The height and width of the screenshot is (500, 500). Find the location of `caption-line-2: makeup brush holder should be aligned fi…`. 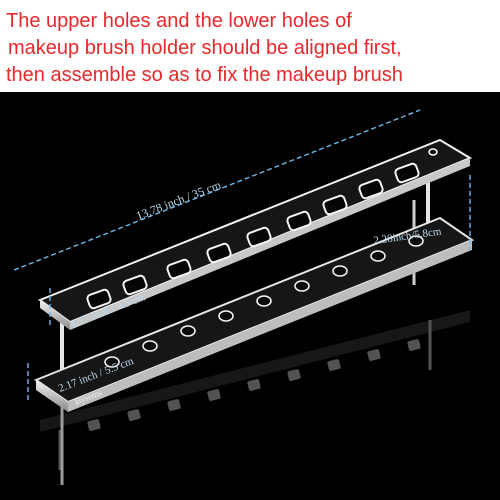

caption-line-2: makeup brush holder should be aligned fi… is located at coordinates (205, 48).